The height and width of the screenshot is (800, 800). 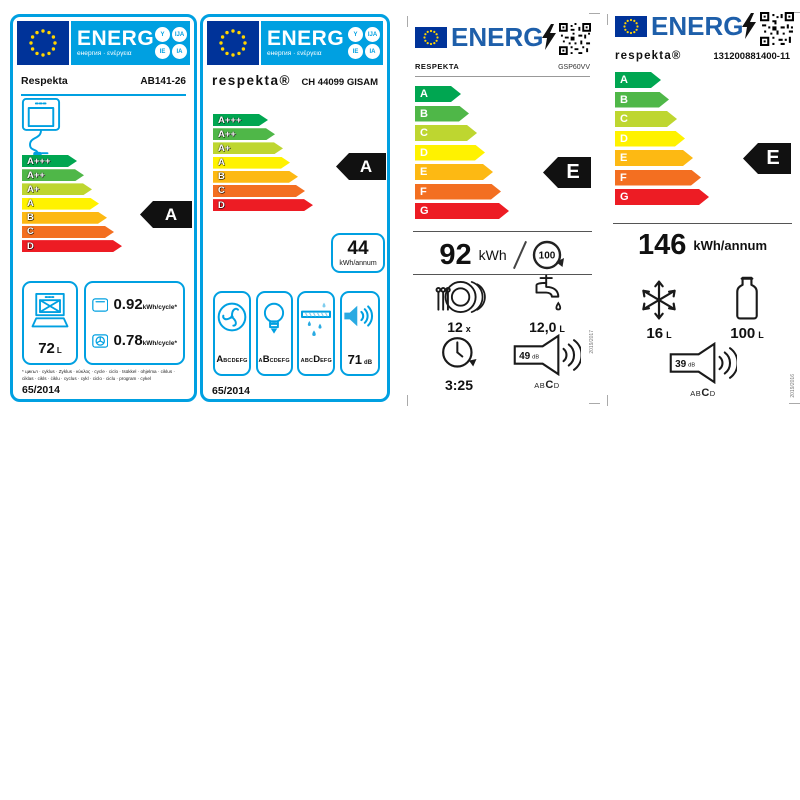 What do you see at coordinates (702, 56) in the screenshot?
I see `brand-row: respekta® 131200881400-11` at bounding box center [702, 56].